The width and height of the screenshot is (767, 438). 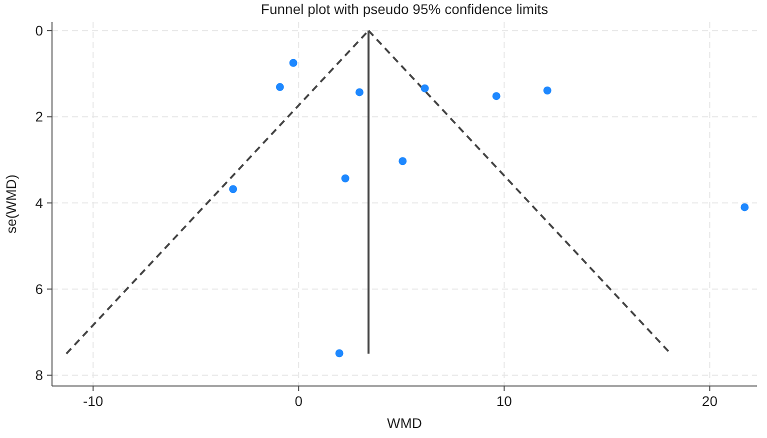 What do you see at coordinates (504, 401) in the screenshot?
I see `x-tick-label: 10` at bounding box center [504, 401].